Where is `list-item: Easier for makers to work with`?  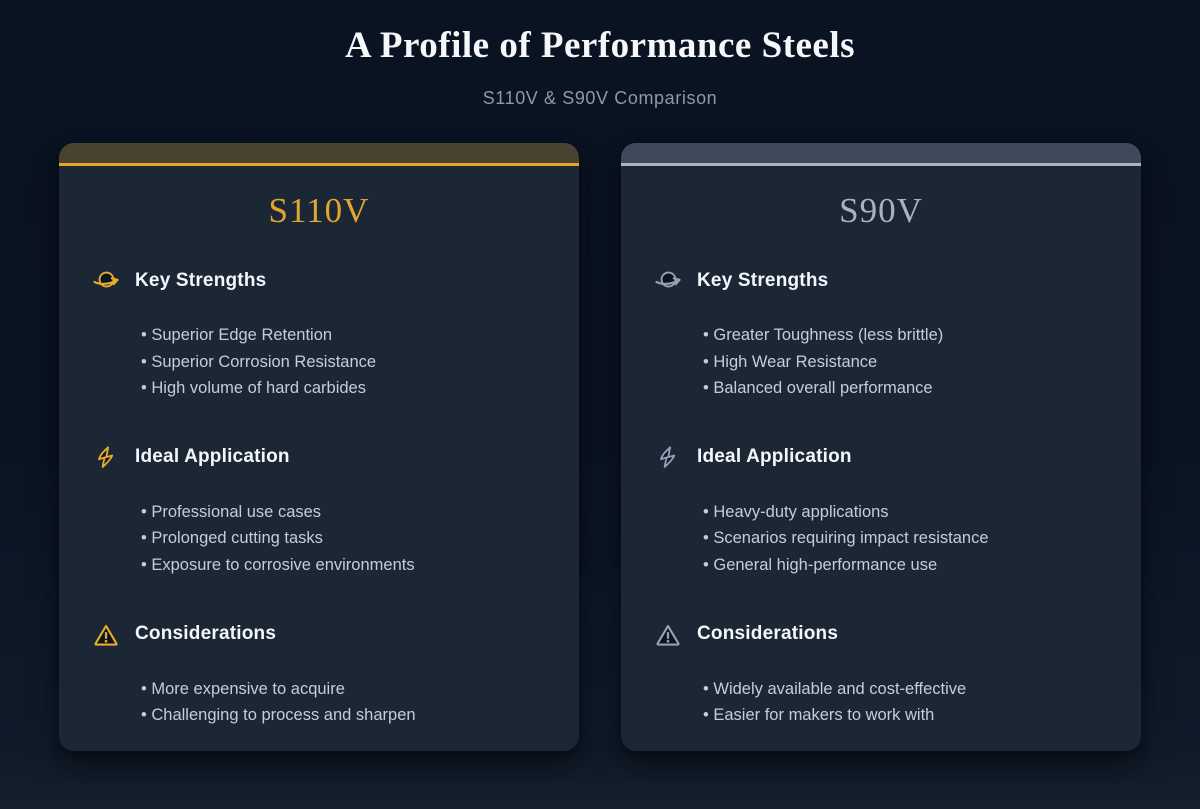 list-item: Easier for makers to work with is located at coordinates (905, 715).